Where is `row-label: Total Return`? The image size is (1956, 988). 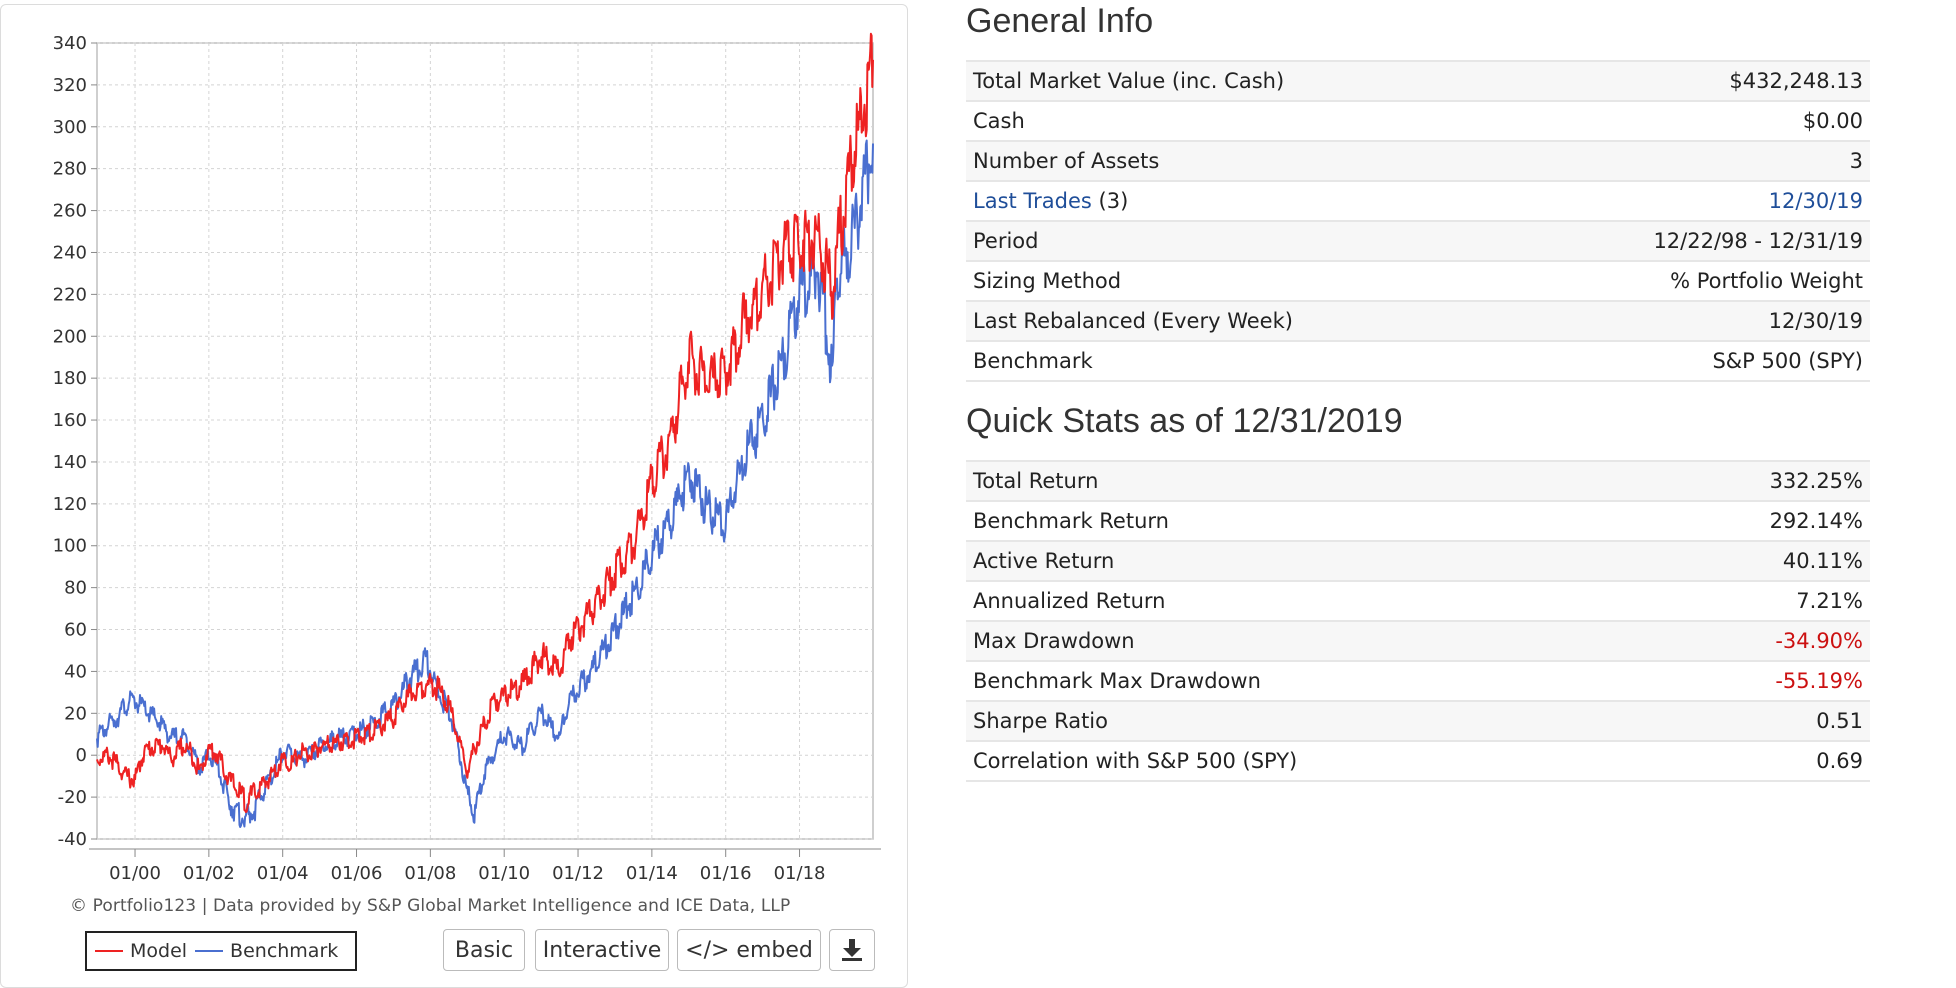
row-label: Total Return is located at coordinates (1309, 480).